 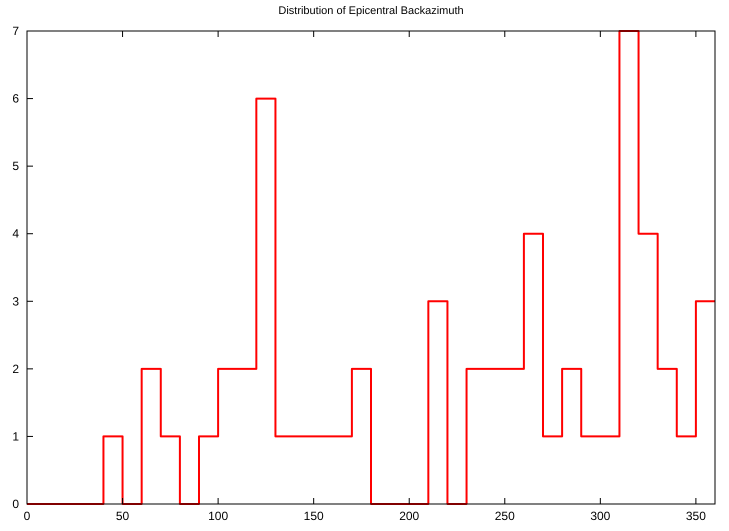 I want to click on y-tick-label: 4, so click(x=16, y=233).